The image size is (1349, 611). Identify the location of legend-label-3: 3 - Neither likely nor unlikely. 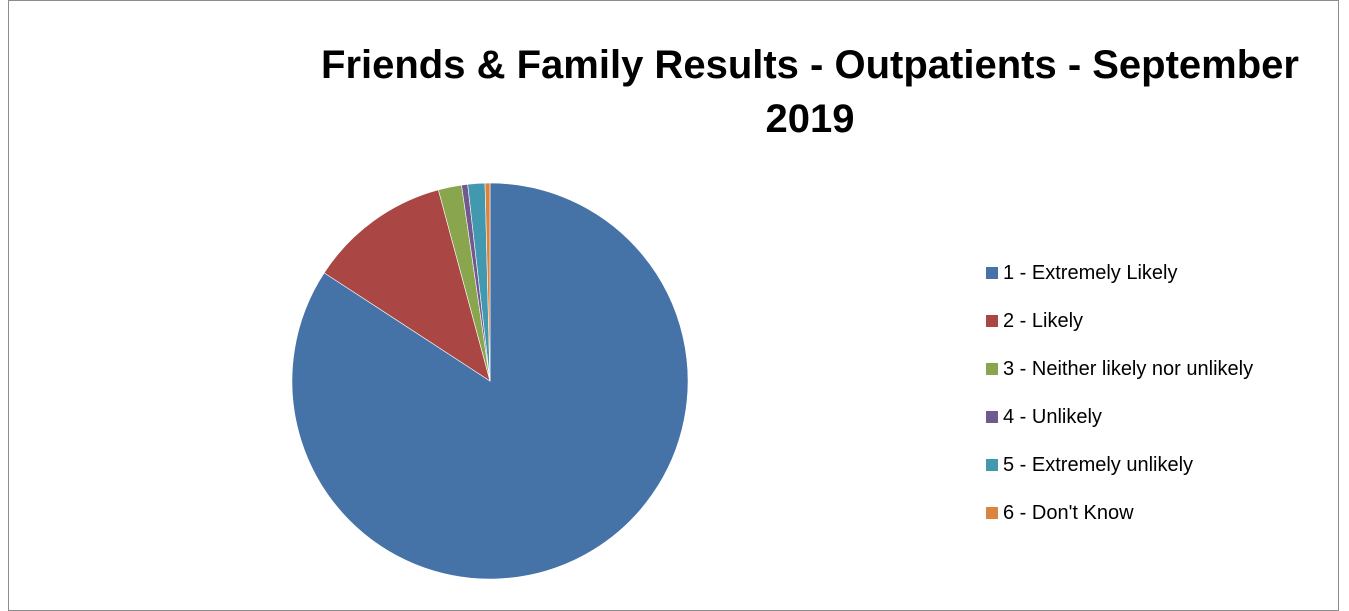
(1128, 368).